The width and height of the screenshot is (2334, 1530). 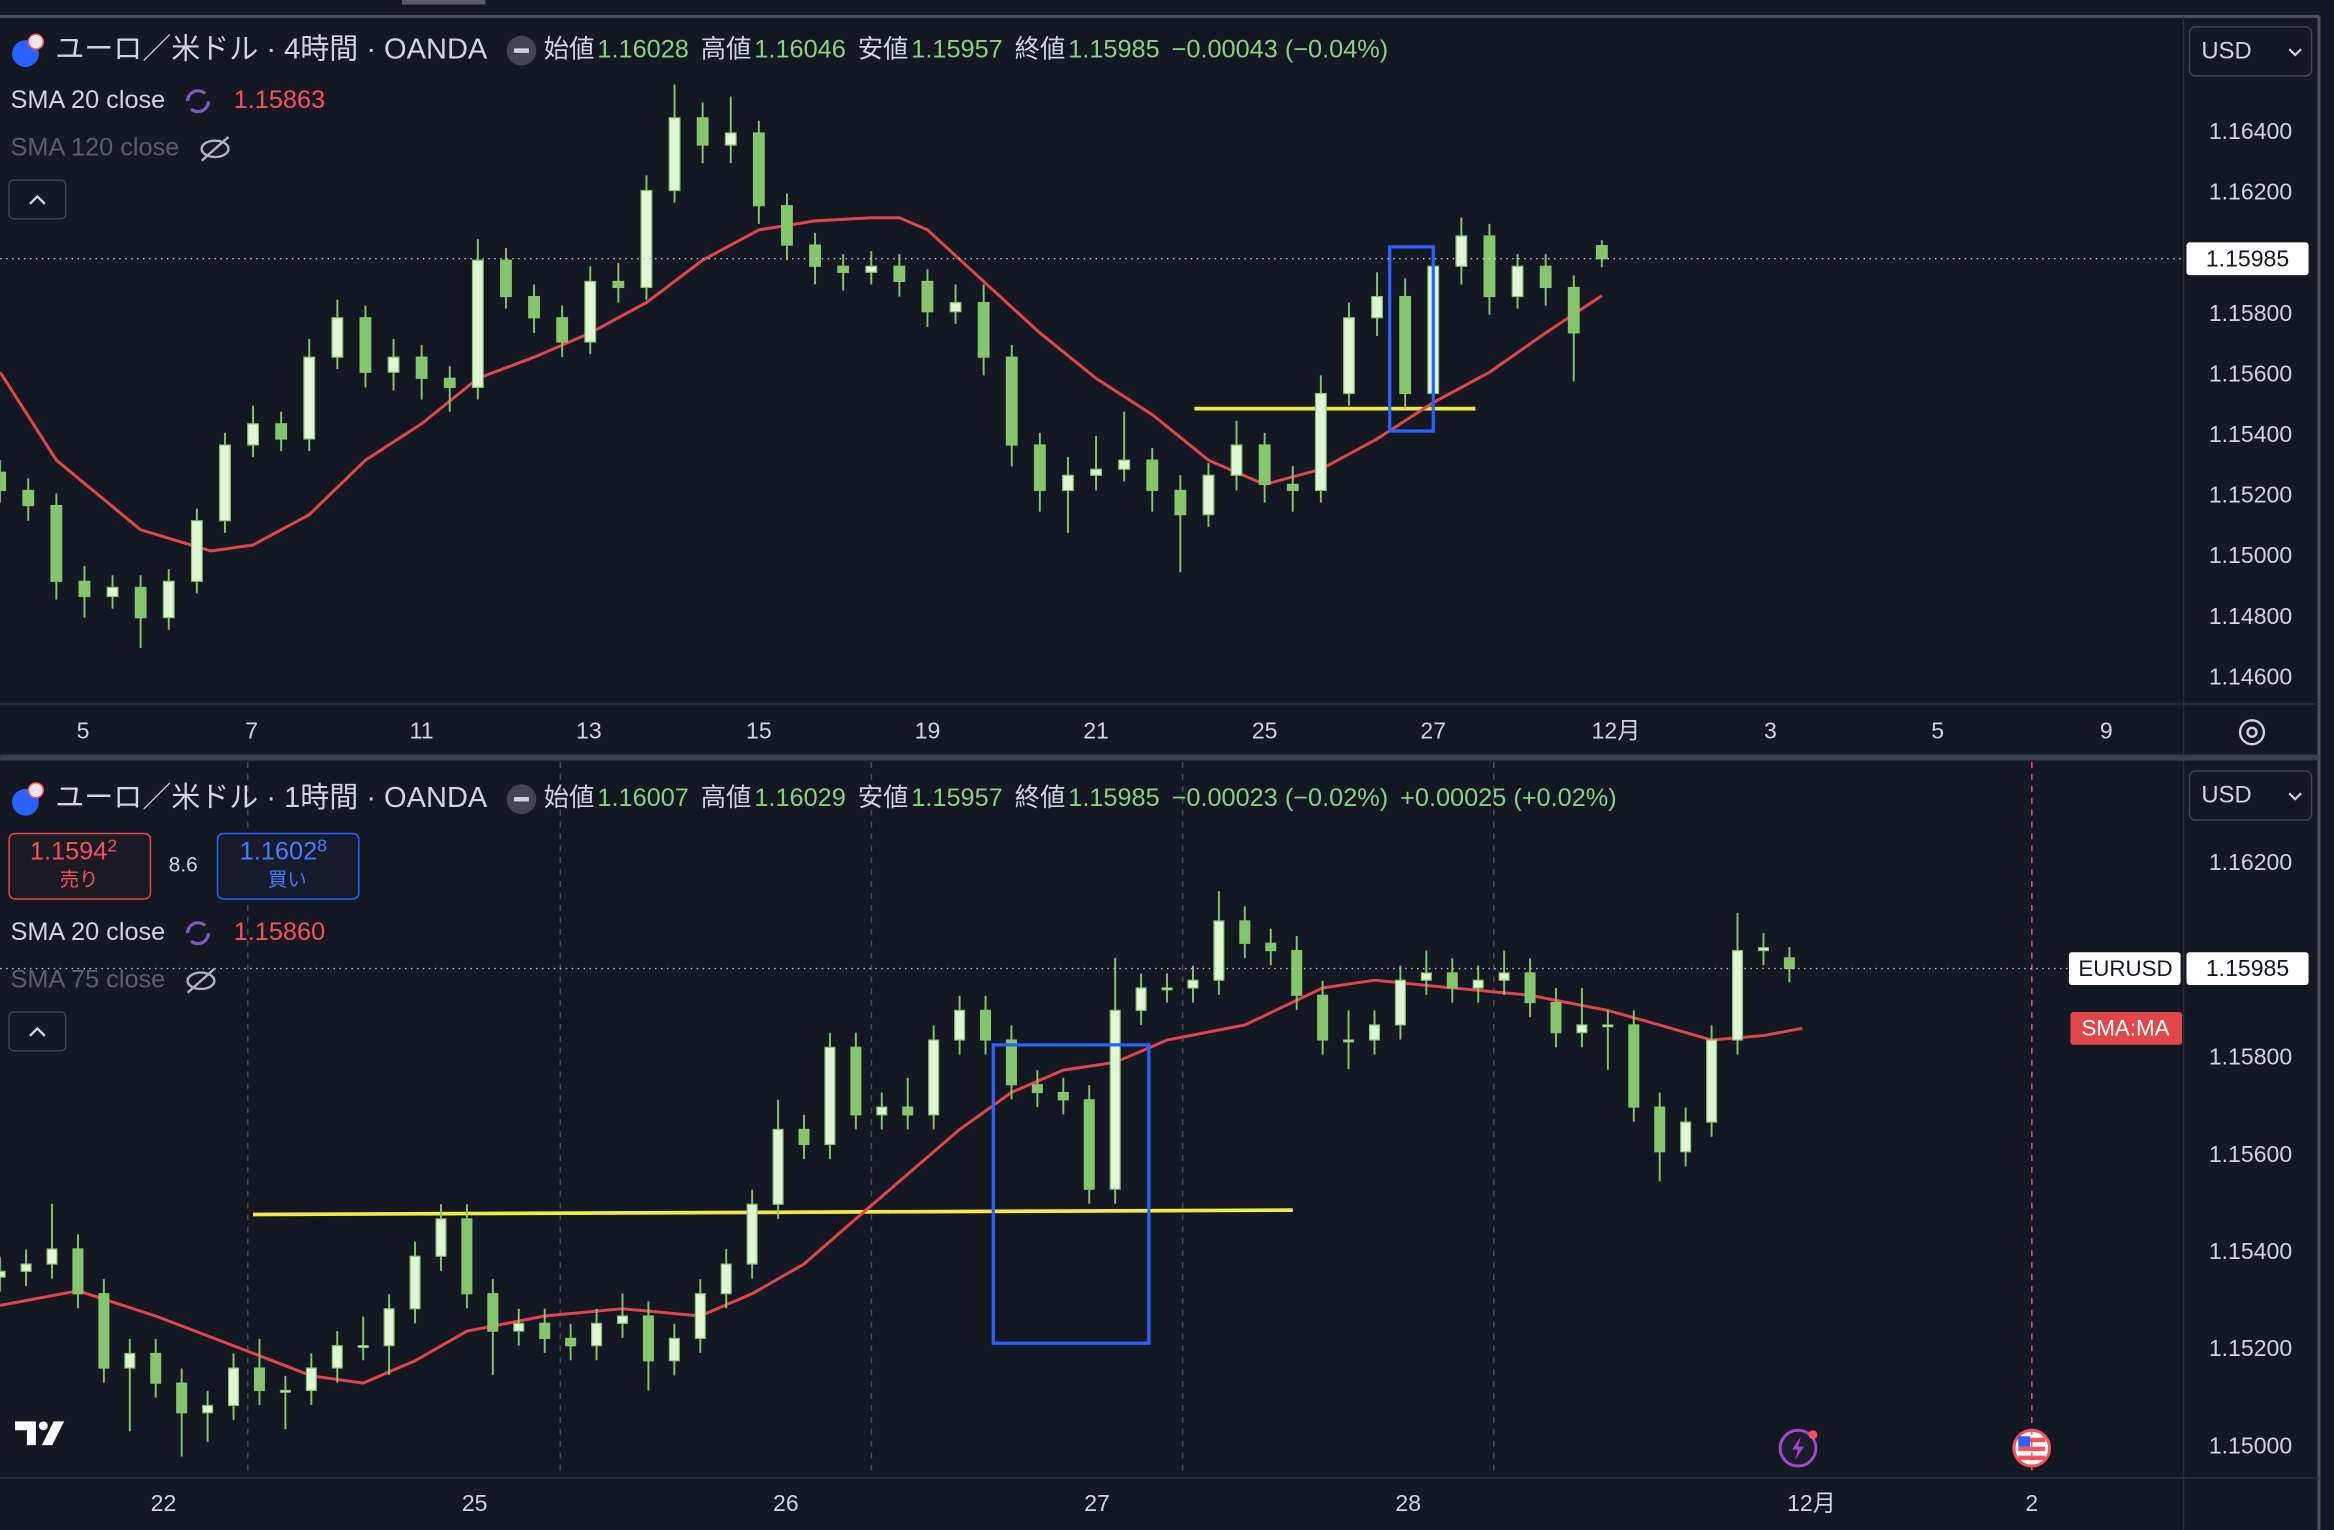 What do you see at coordinates (2250, 131) in the screenshot?
I see `y-tick-label: 1.16400` at bounding box center [2250, 131].